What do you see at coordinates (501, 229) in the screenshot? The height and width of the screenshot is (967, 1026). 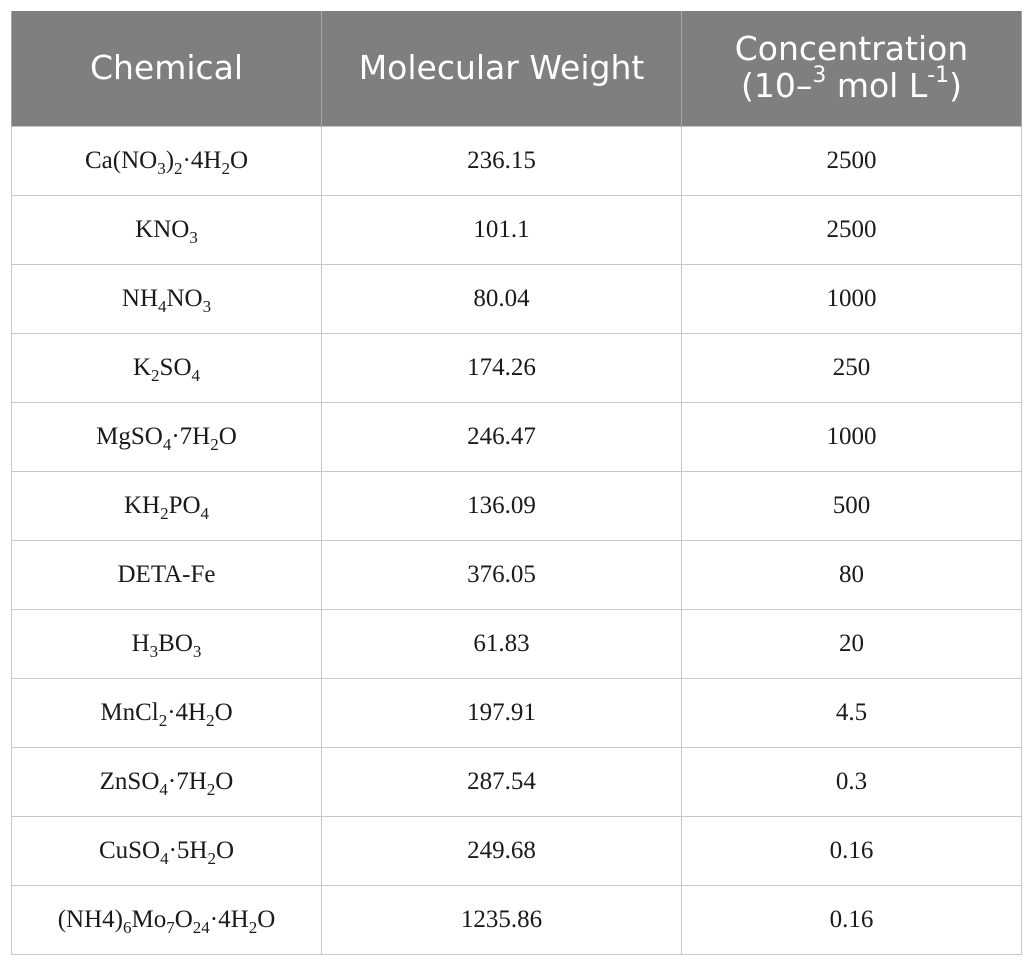 I see `cell-molecular-weight: 101.1` at bounding box center [501, 229].